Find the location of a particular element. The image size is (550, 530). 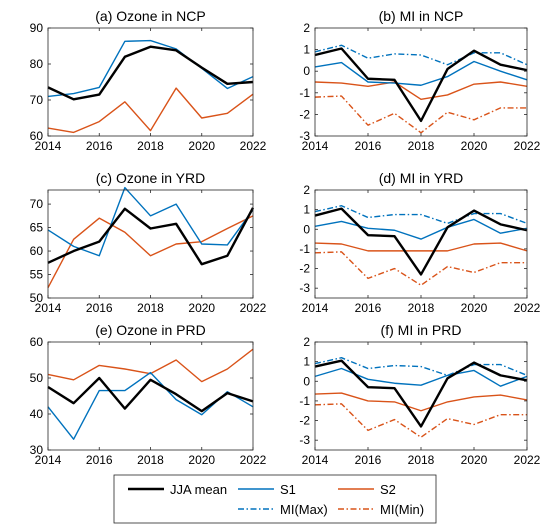

y-tick-label: 90 is located at coordinates (37, 28).